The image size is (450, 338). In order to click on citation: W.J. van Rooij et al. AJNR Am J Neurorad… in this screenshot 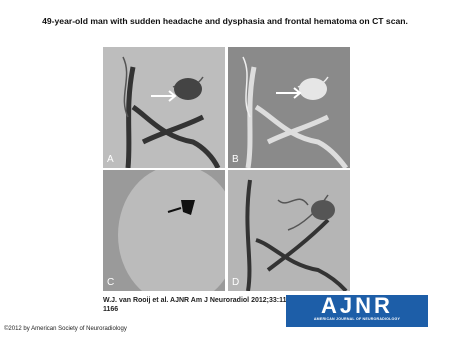, I will do `click(200, 305)`.